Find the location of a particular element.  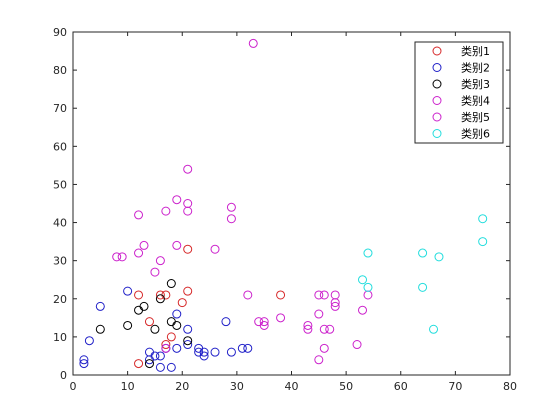

y-tick-label: 50 is located at coordinates (60, 184).